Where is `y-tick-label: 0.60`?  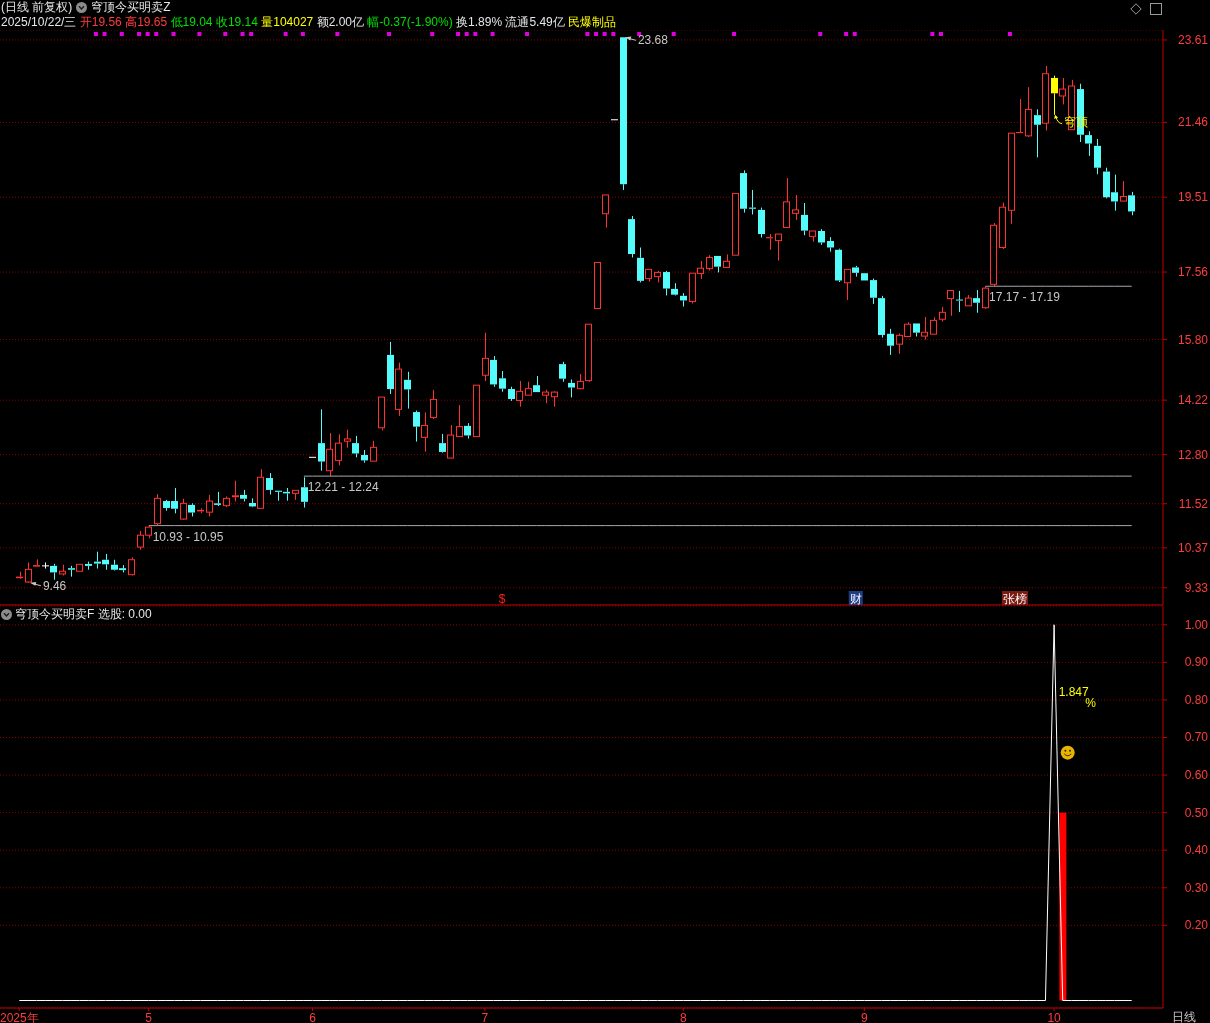
y-tick-label: 0.60 is located at coordinates (1196, 775).